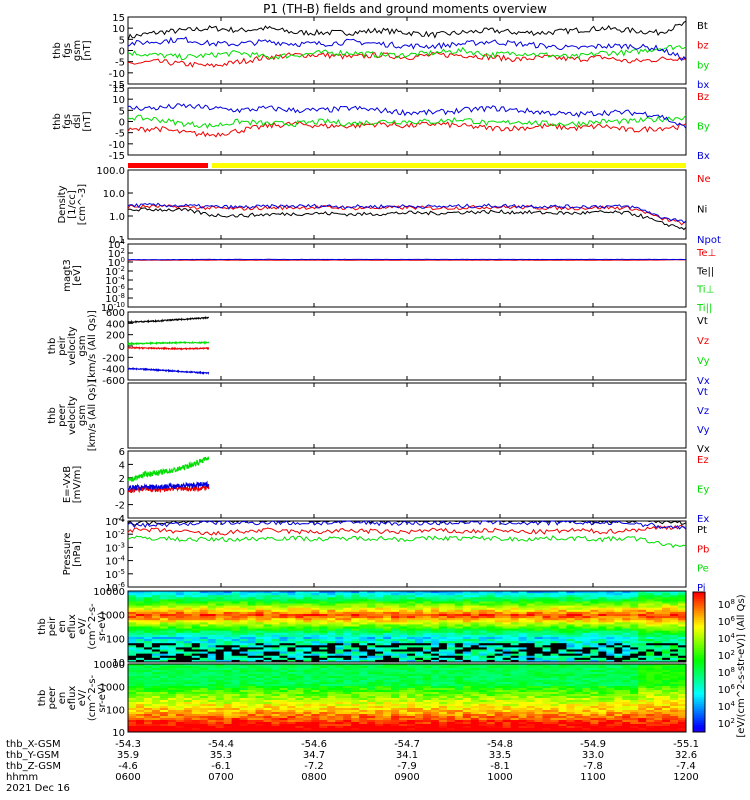 This screenshot has height=800, width=750. What do you see at coordinates (118, 18) in the screenshot?
I see `y-tick-label-0: 15` at bounding box center [118, 18].